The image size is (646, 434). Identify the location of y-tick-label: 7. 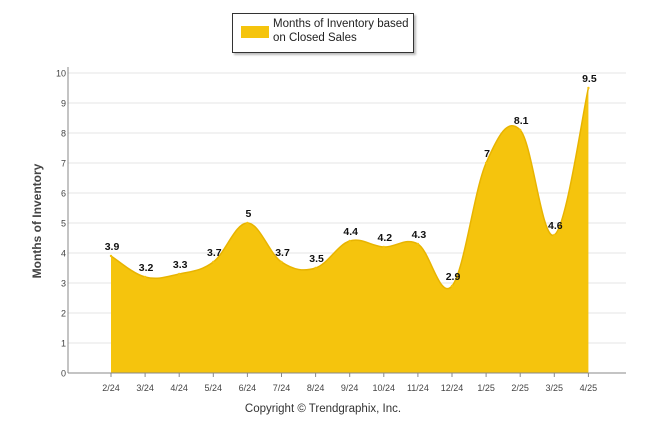
(63, 164).